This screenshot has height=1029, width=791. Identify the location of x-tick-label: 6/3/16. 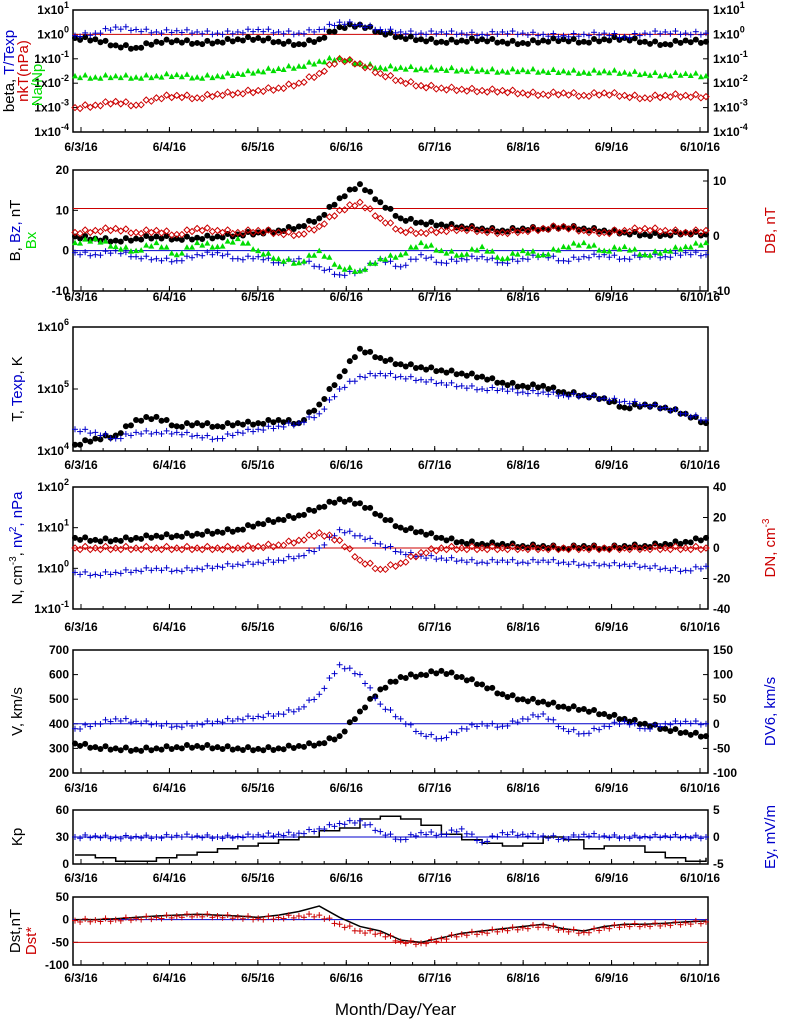
(81, 147).